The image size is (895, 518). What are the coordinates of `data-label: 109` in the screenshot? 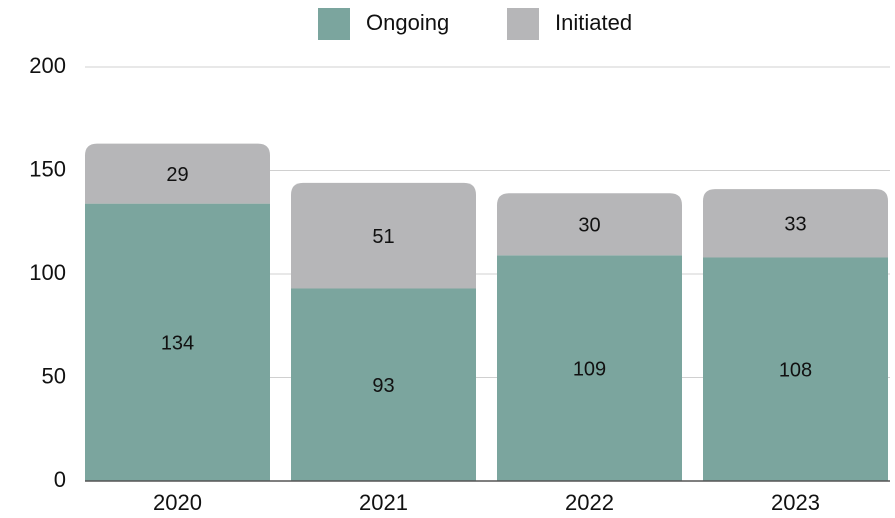 It's located at (589, 369).